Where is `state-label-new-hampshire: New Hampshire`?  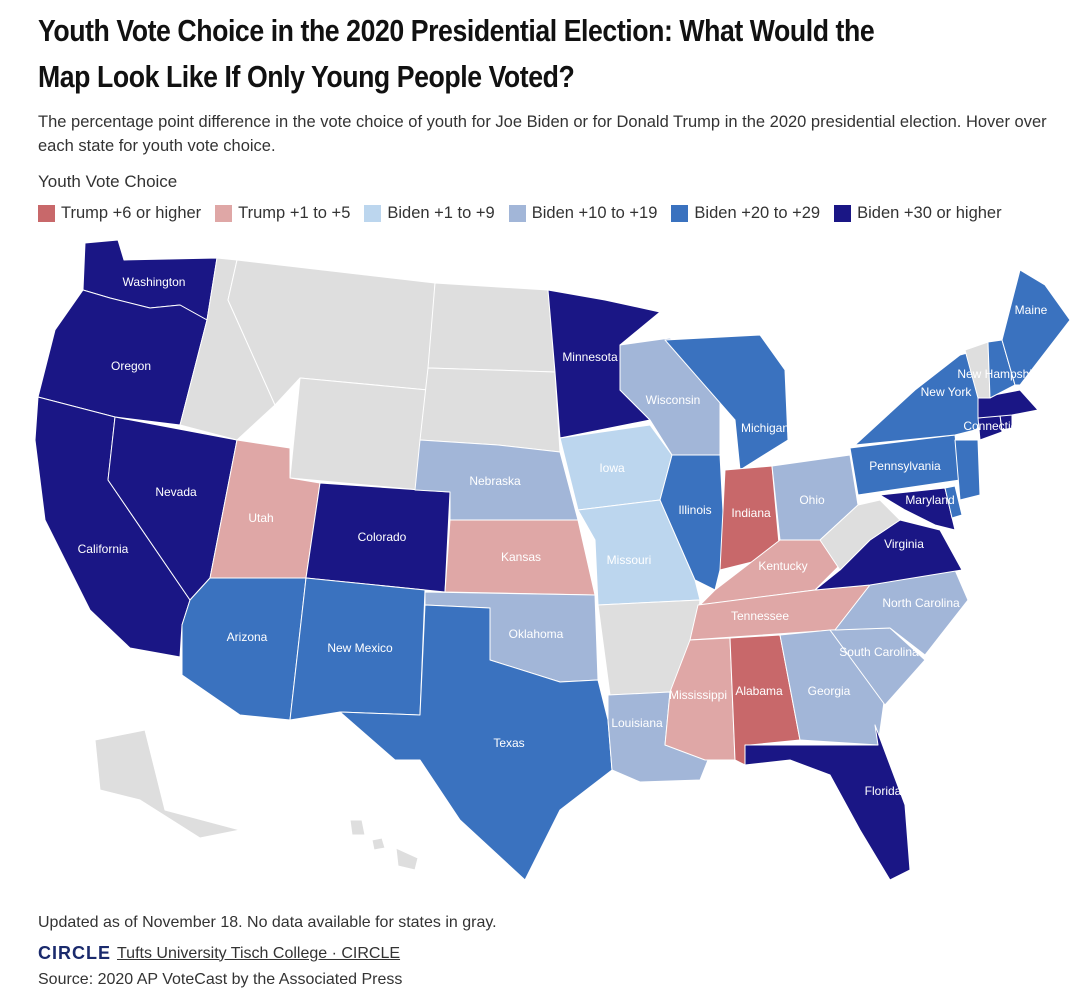
state-label-new-hampshire: New Hampshire is located at coordinates (1000, 374).